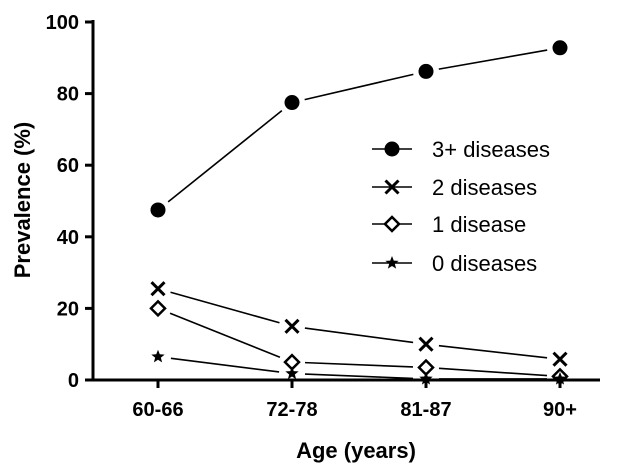 The height and width of the screenshot is (464, 627). I want to click on legend-marker-star, so click(392, 262).